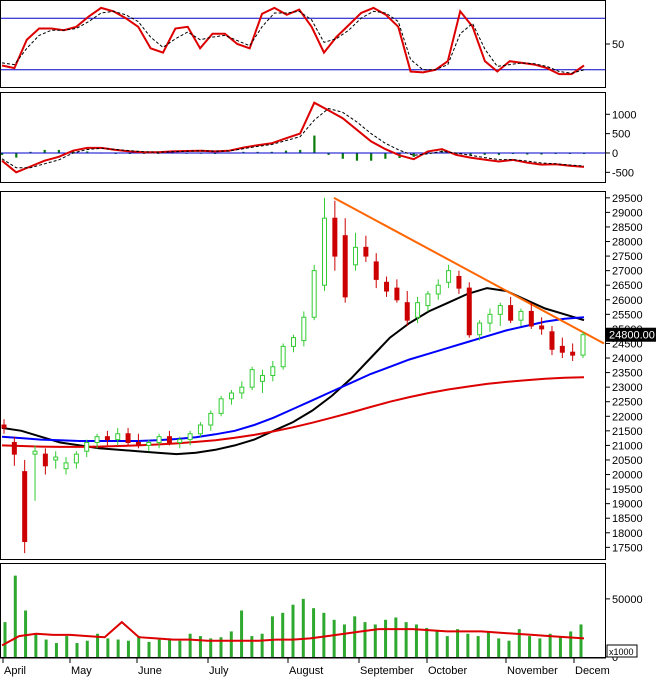  What do you see at coordinates (627, 417) in the screenshot?
I see `price-tick-label: 22000` at bounding box center [627, 417].